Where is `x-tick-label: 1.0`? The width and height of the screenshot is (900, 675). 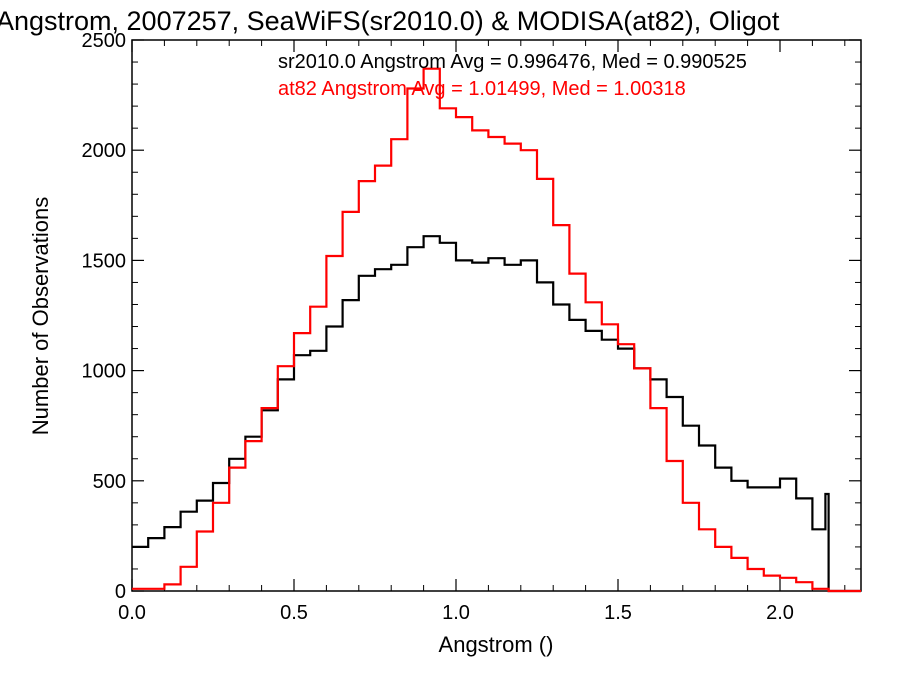
x-tick-label: 1.0 is located at coordinates (456, 613).